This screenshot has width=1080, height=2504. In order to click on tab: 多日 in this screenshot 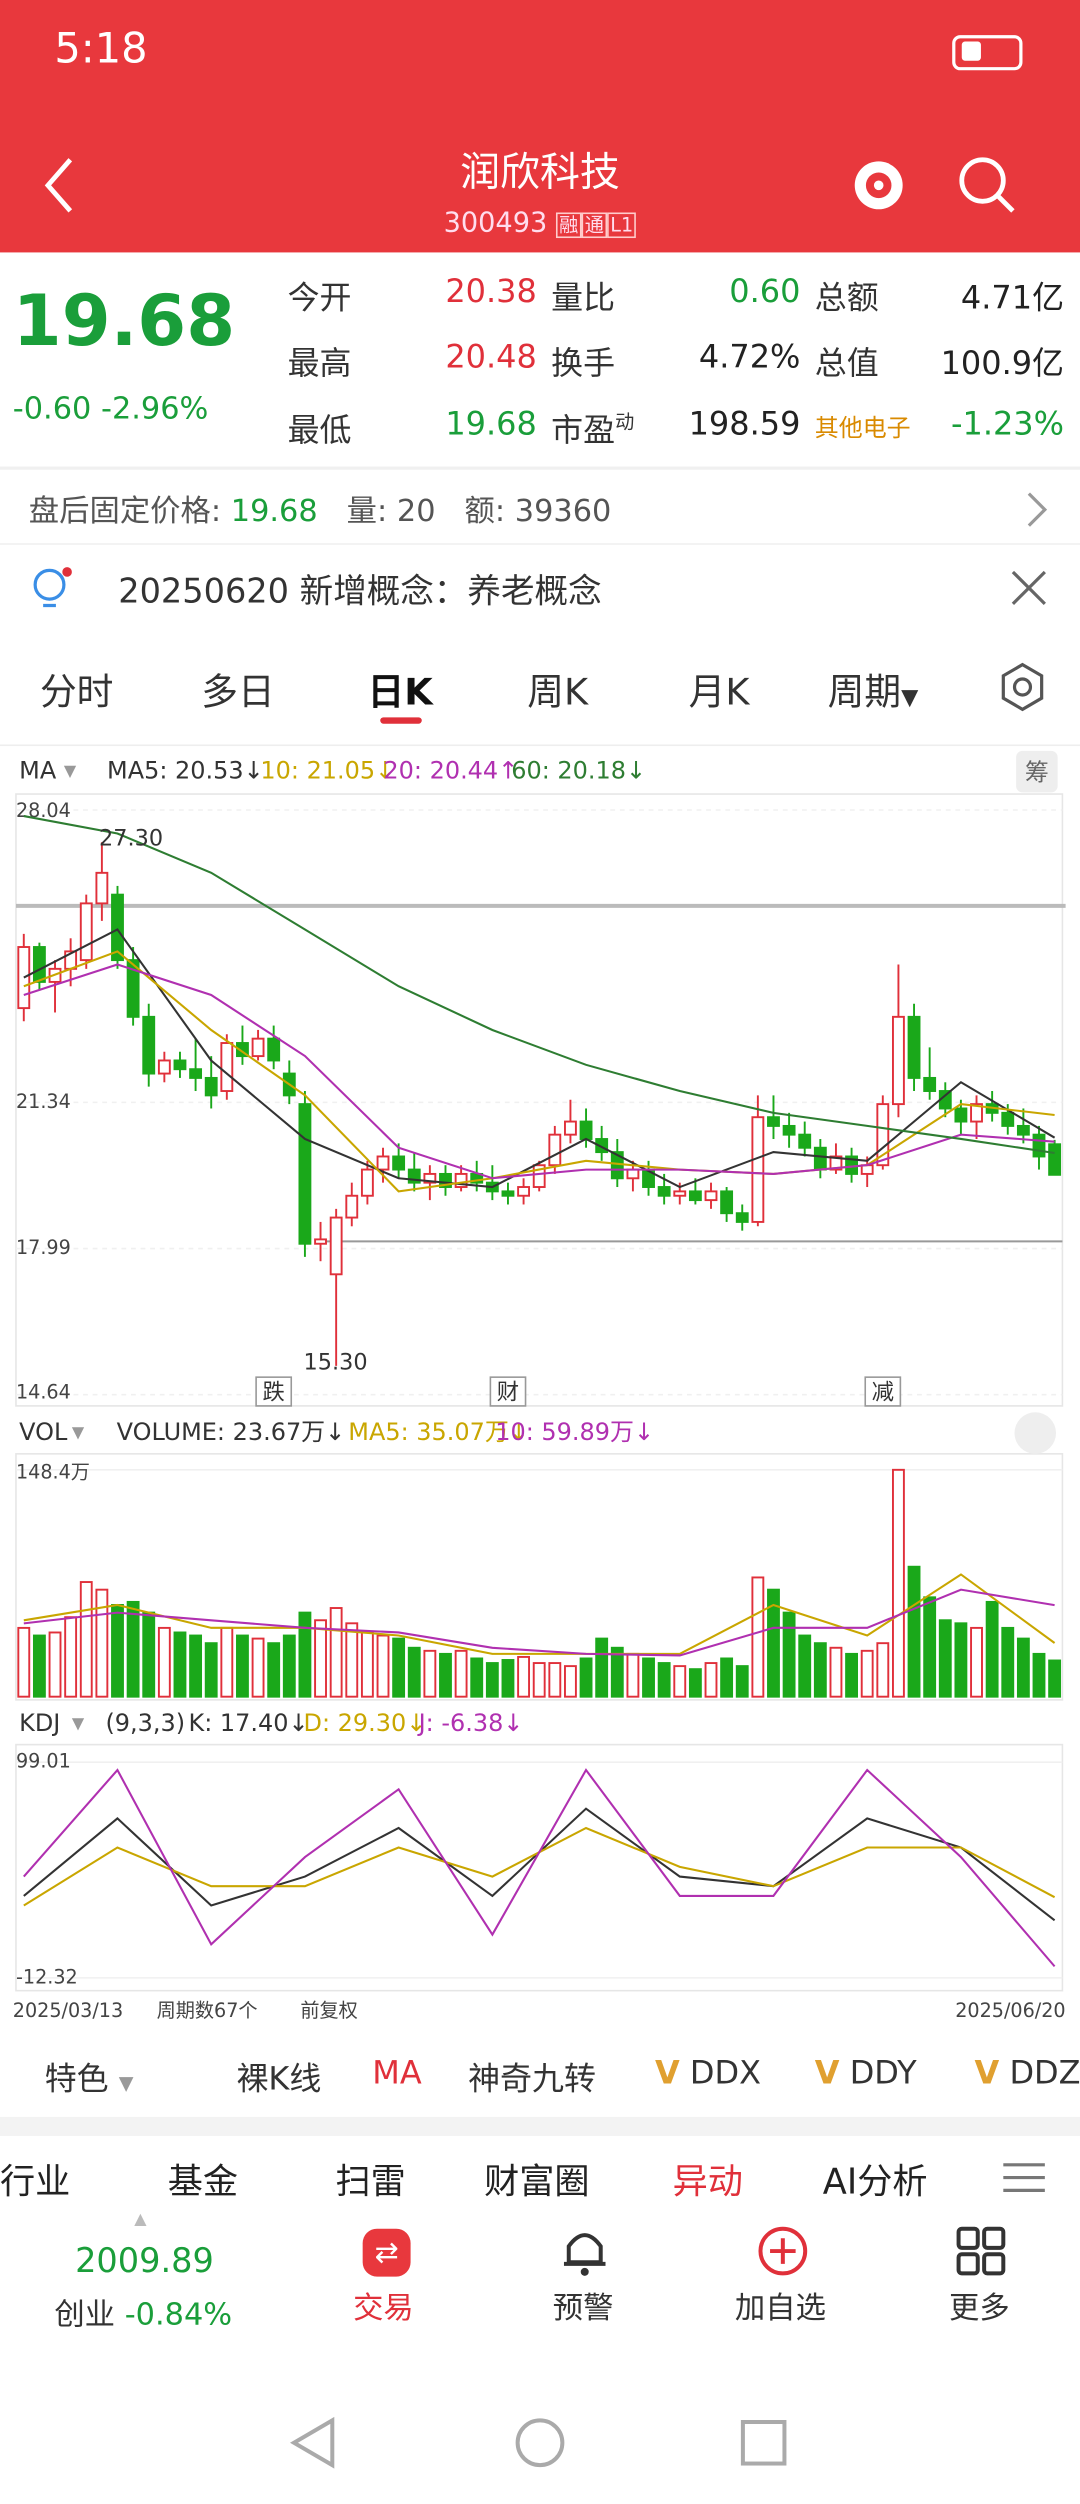, I will do `click(238, 693)`.